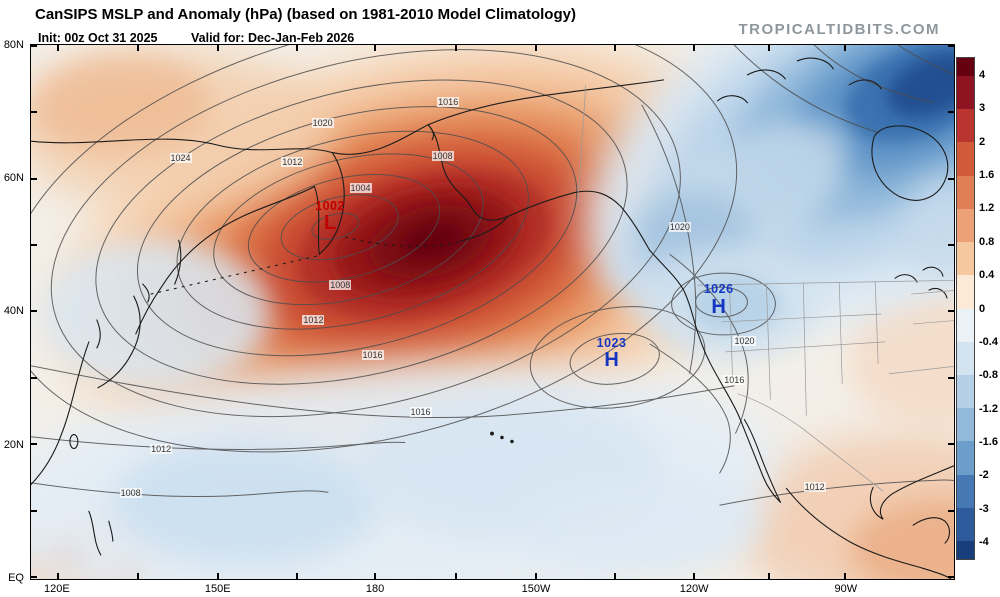  What do you see at coordinates (989, 308) in the screenshot?
I see `colorbar-tick-labels: 4 3 2 1.6 1.2 0.8 0.4 0 -0.4 -0.8 -1.2 -1.6 -2 -3 -4` at bounding box center [989, 308].